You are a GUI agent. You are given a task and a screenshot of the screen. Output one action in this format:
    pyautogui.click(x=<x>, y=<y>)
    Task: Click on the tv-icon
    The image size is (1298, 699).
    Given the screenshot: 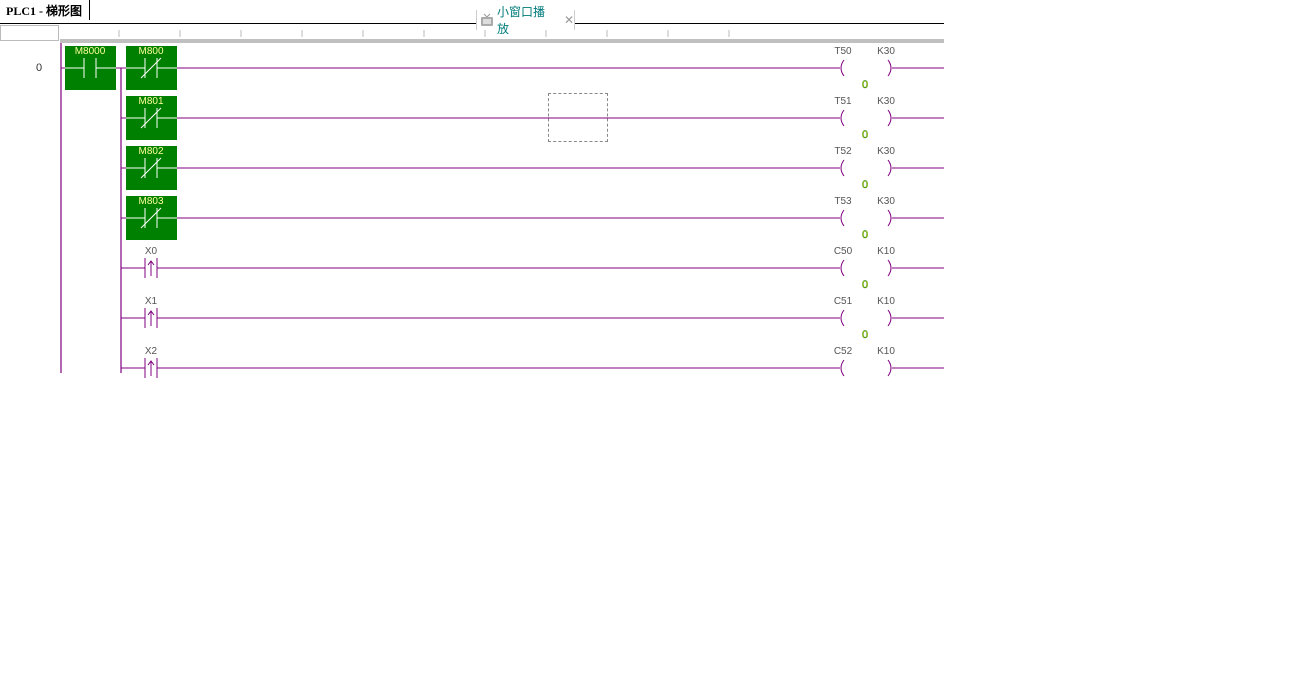 What is the action you would take?
    pyautogui.click(x=486, y=19)
    